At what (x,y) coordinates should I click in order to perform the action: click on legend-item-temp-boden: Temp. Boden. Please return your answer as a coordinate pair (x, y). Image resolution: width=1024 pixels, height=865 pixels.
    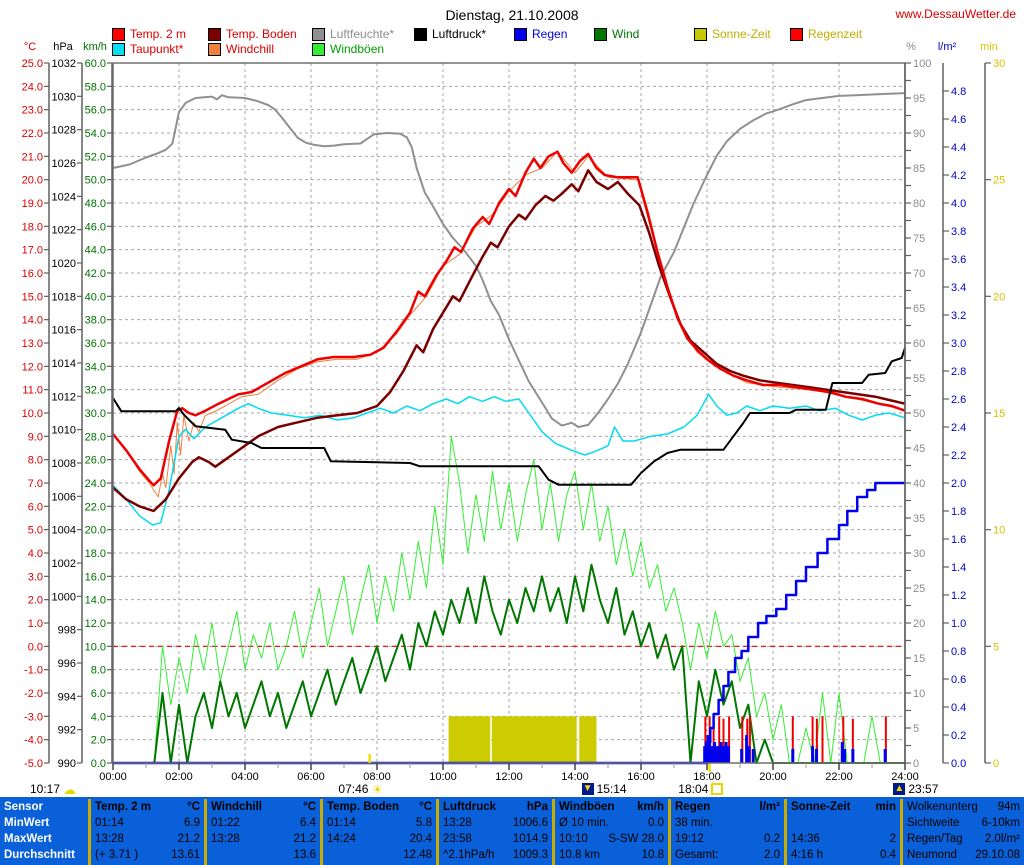
    Looking at the image, I should click on (260, 34).